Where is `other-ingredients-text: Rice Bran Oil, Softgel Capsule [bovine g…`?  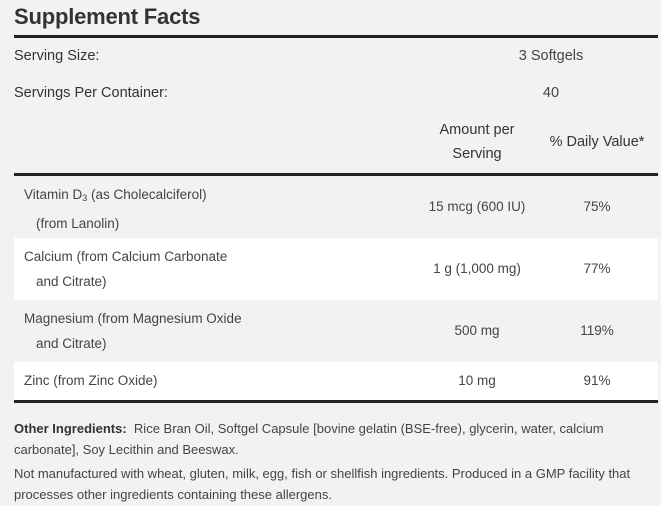
other-ingredients-text: Rice Bran Oil, Softgel Capsule [bovine g… is located at coordinates (309, 439).